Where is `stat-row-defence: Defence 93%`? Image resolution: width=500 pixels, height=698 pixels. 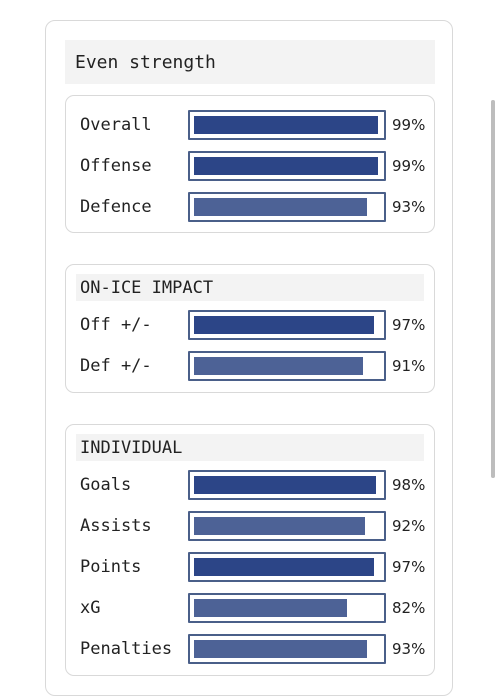
stat-row-defence: Defence 93% is located at coordinates (250, 207).